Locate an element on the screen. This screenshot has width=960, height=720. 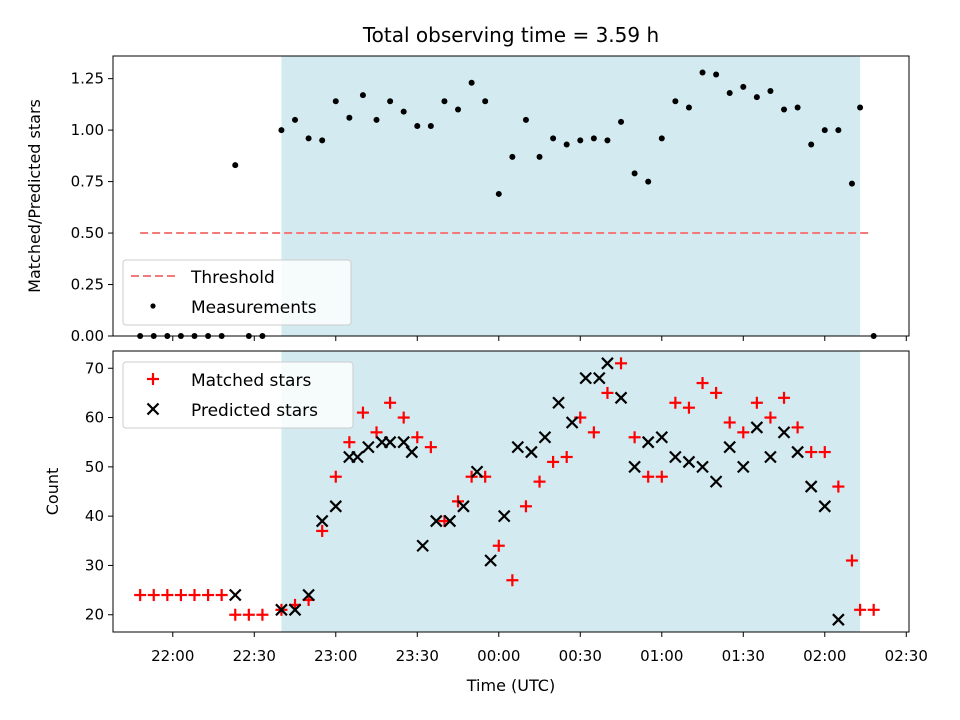
bottom-y-tick-label: 30 is located at coordinates (94, 565).